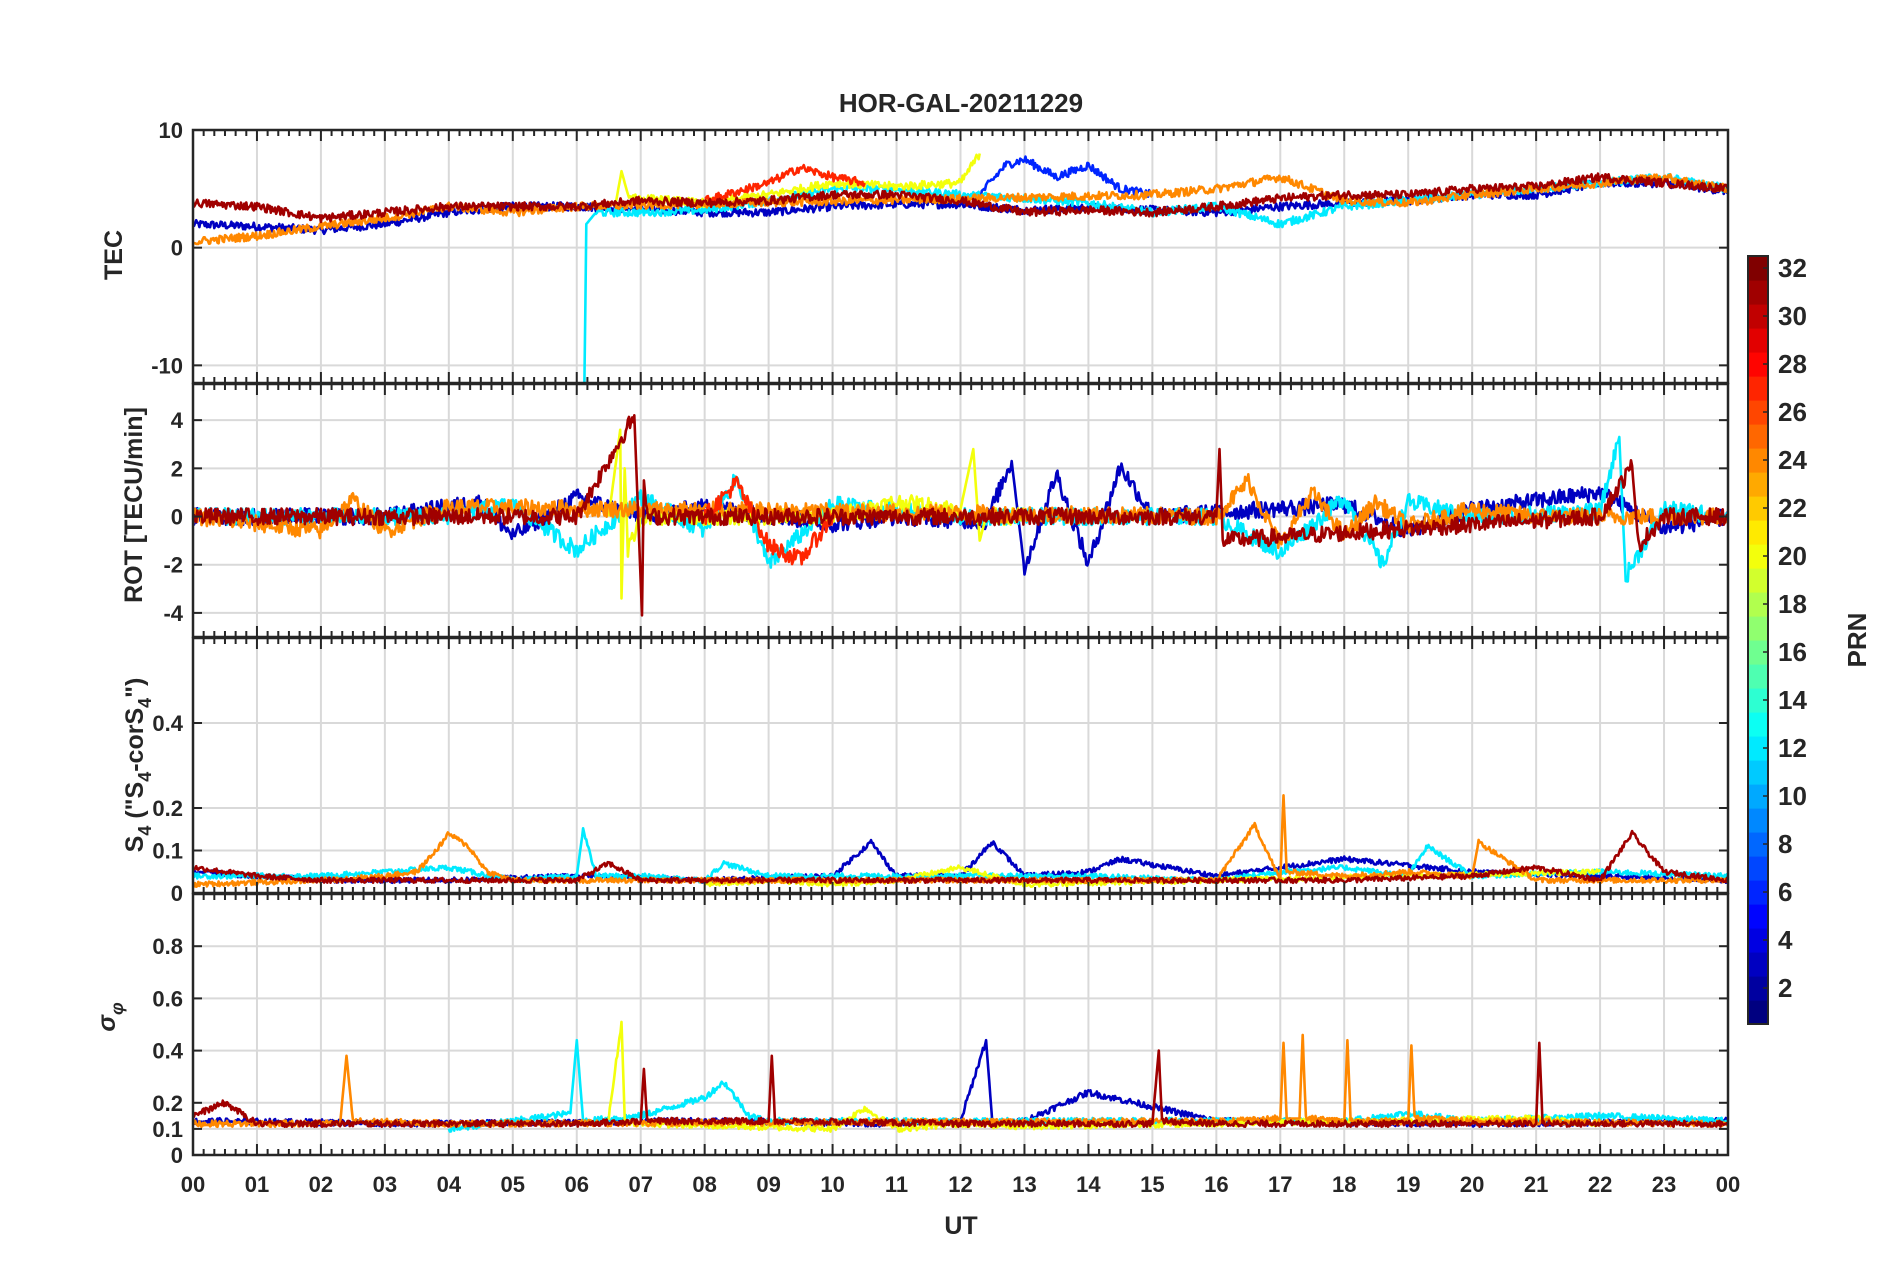 The height and width of the screenshot is (1272, 1902). Describe the element at coordinates (110, 1017) in the screenshot. I see `sigma-y-axis-title: σφ` at that location.